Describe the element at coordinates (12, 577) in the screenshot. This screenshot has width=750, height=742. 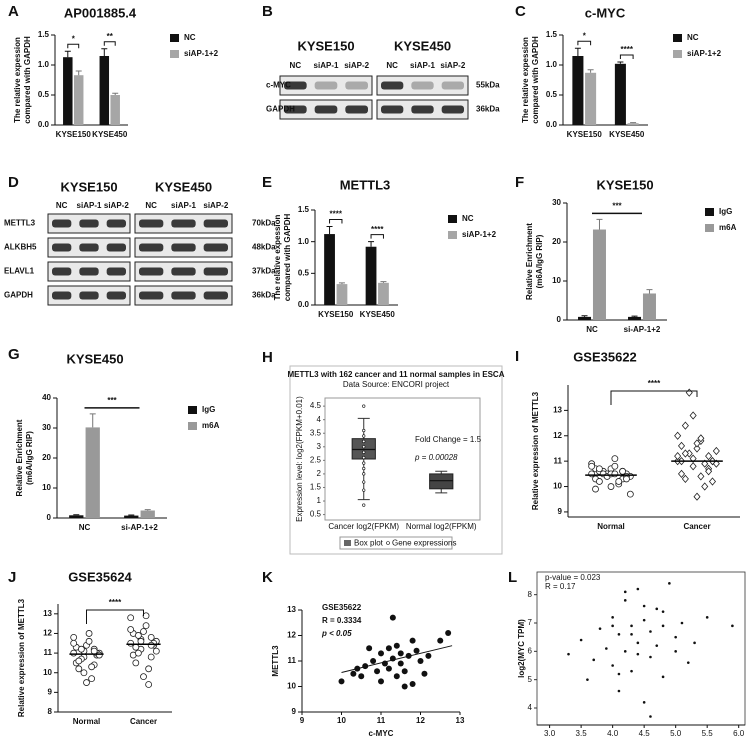
I see `panel-letter: J` at that location.